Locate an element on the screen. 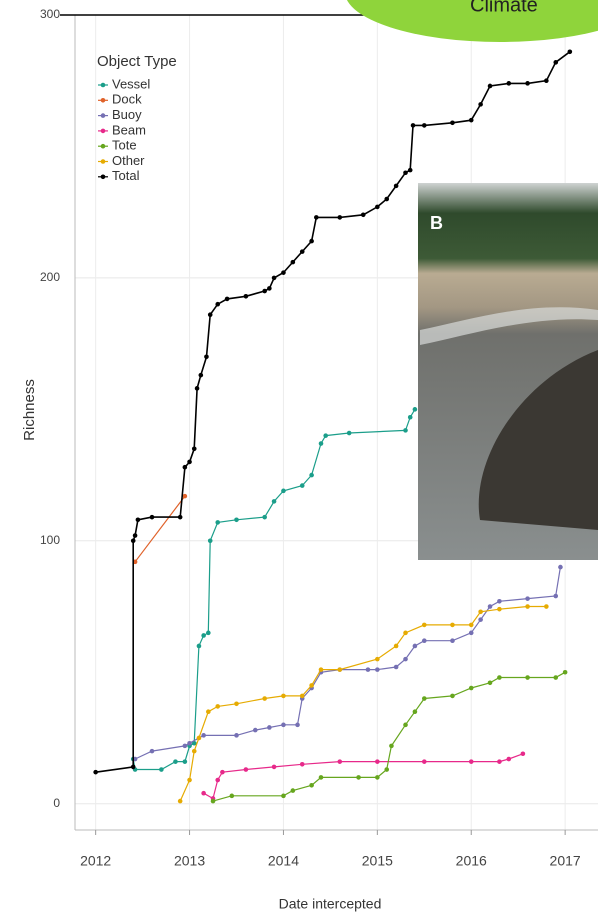 The width and height of the screenshot is (598, 914). y-tick-label: 0 is located at coordinates (56, 803).